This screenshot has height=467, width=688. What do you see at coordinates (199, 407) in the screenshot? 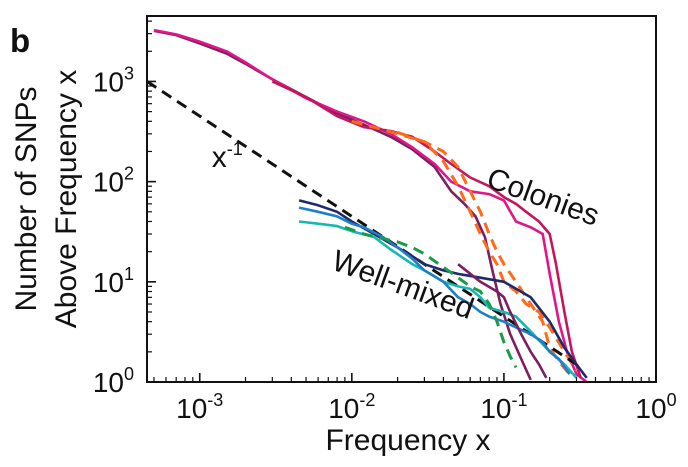
I see `x-tick-label: 10⁻³` at bounding box center [199, 407].